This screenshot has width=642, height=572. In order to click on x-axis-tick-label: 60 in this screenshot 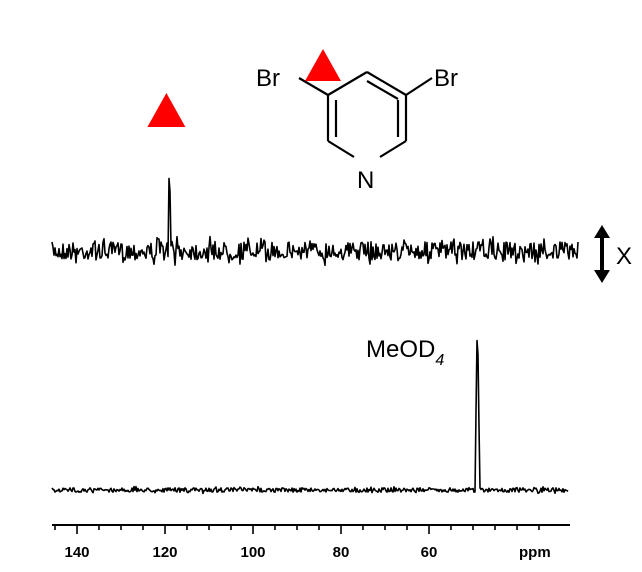, I will do `click(429, 552)`.